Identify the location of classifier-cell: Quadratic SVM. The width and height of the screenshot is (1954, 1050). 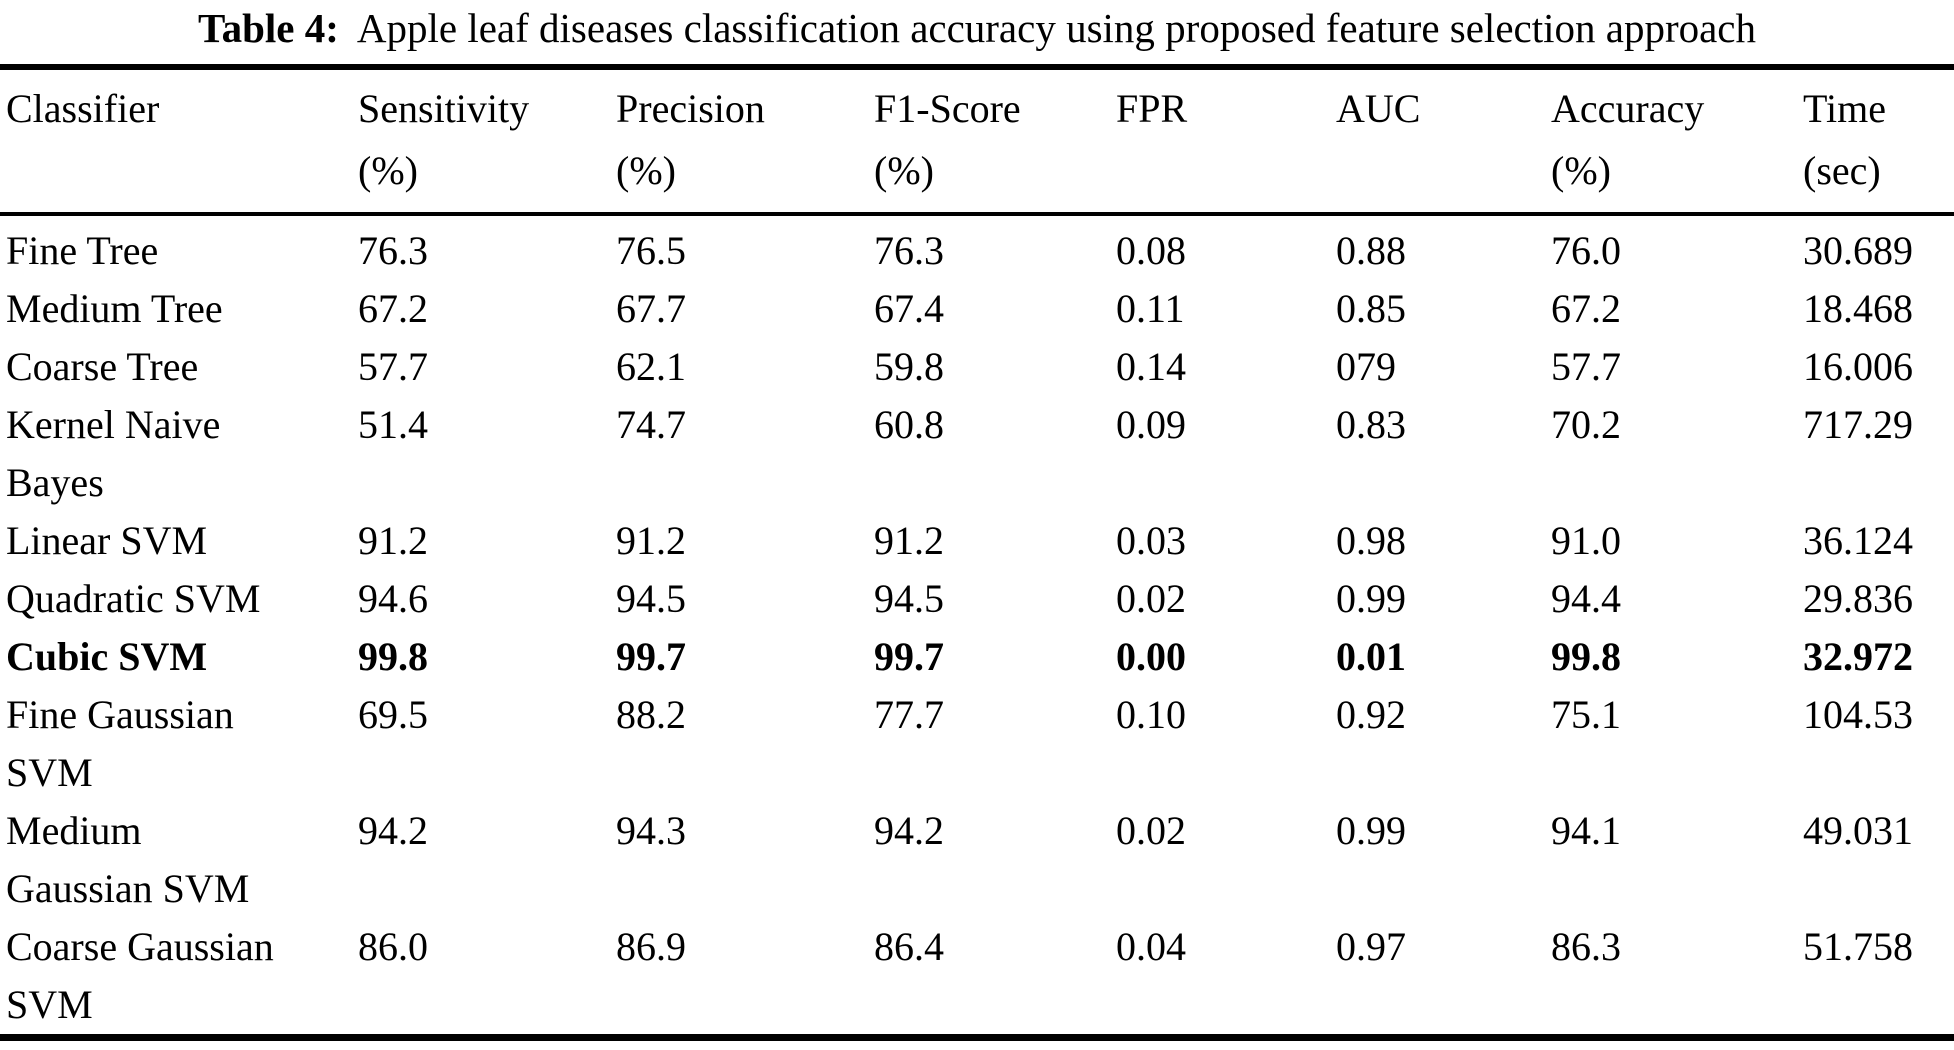
(133, 598).